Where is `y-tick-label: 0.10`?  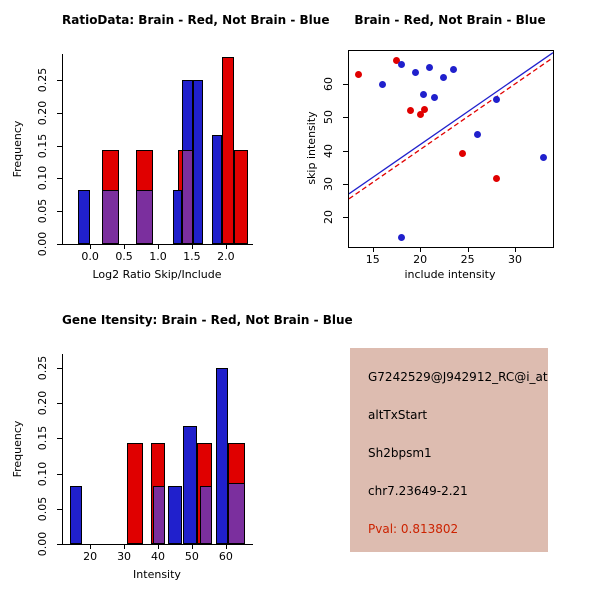 y-tick-label: 0.10 is located at coordinates (42, 473).